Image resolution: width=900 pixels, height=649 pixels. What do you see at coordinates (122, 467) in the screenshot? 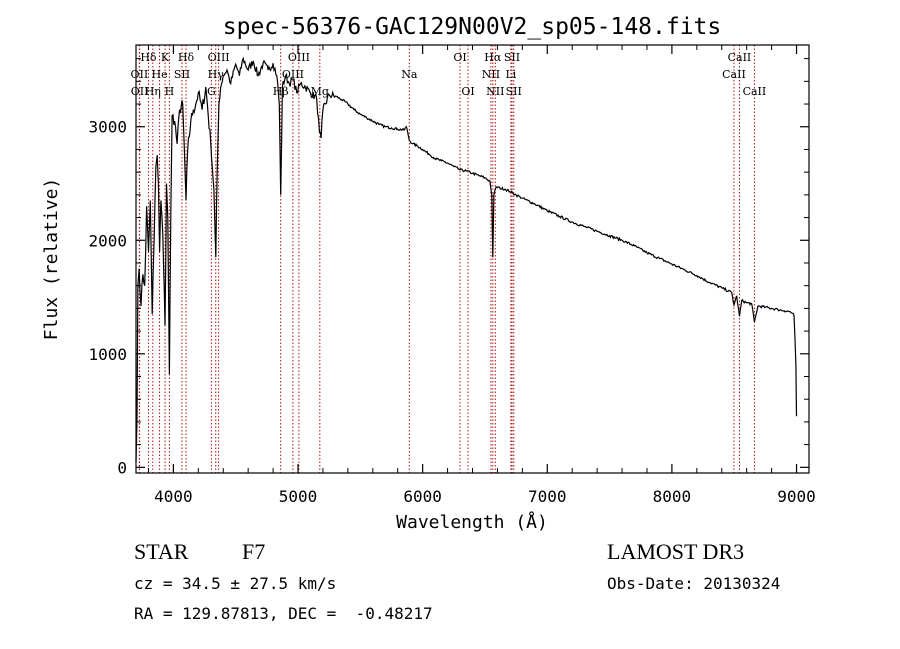
I see `y-tick-label: 0` at bounding box center [122, 467].